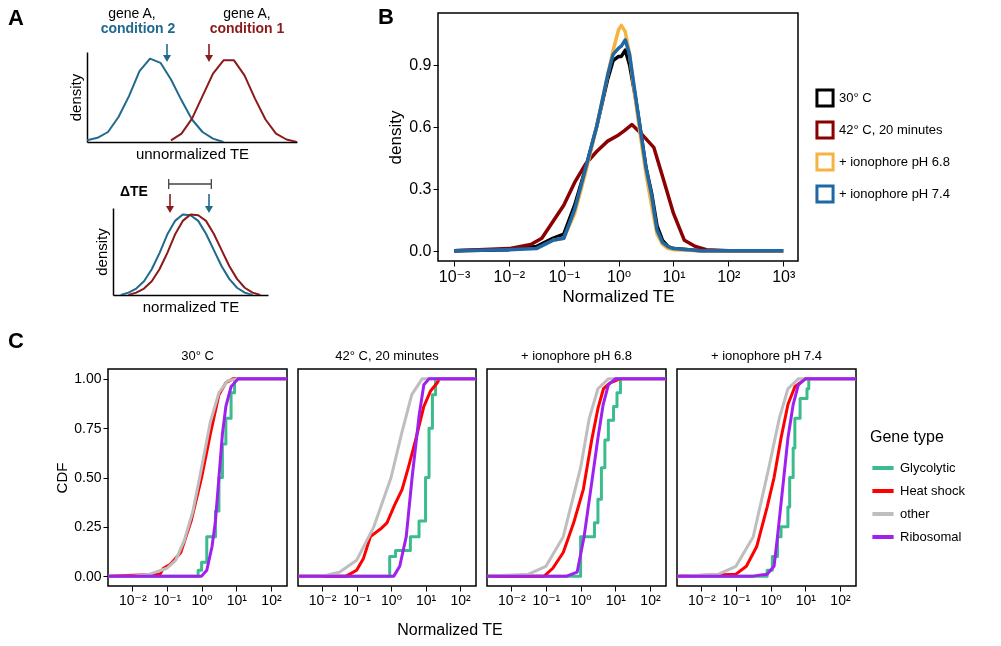 The height and width of the screenshot is (646, 1001). Describe the element at coordinates (88, 477) in the screenshot. I see `y-tick-label: 0.50` at that location.